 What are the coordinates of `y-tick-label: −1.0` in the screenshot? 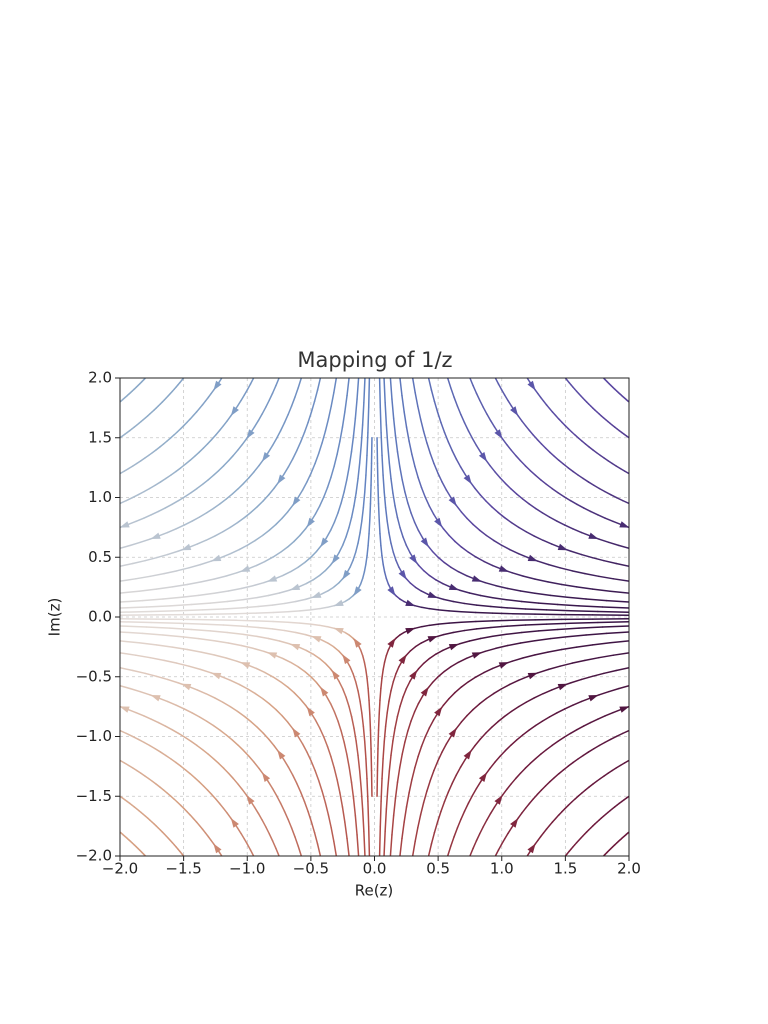 It's located at (94, 736).